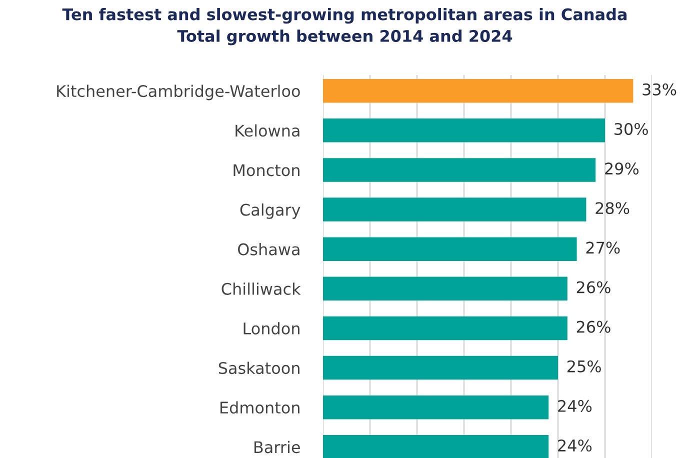  What do you see at coordinates (344, 27) in the screenshot?
I see `chart-title: Ten fastest and slowest-growing metropolitan areas in Canada Total growth between 2014 and 2024` at bounding box center [344, 27].